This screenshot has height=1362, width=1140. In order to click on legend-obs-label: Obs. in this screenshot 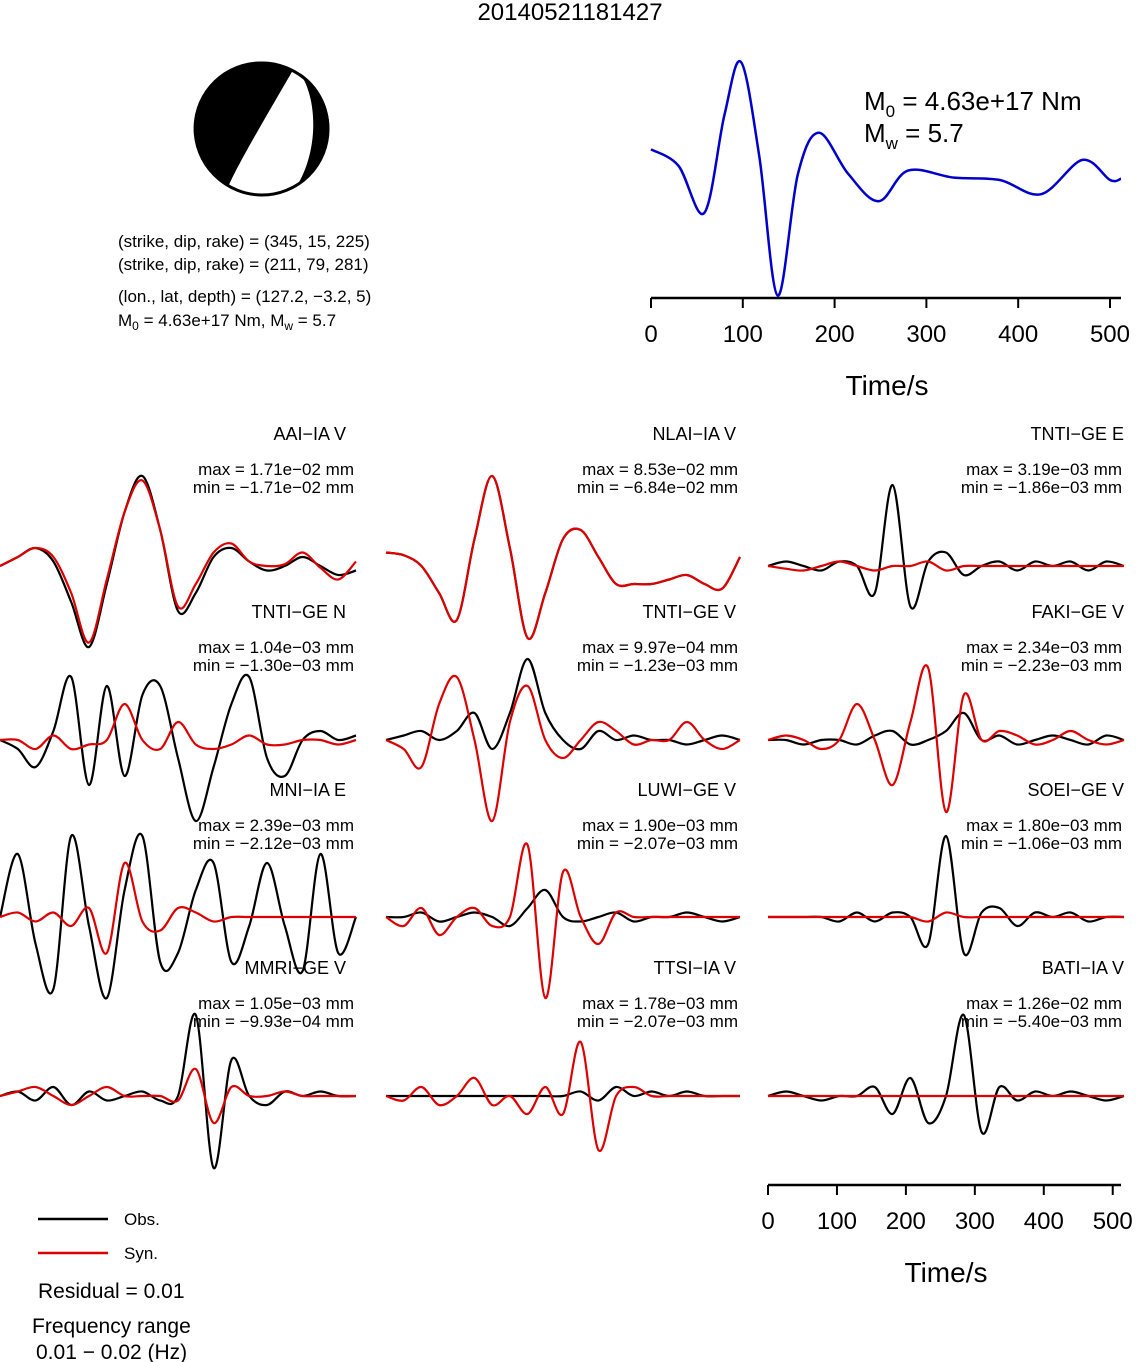, I will do `click(142, 1219)`.